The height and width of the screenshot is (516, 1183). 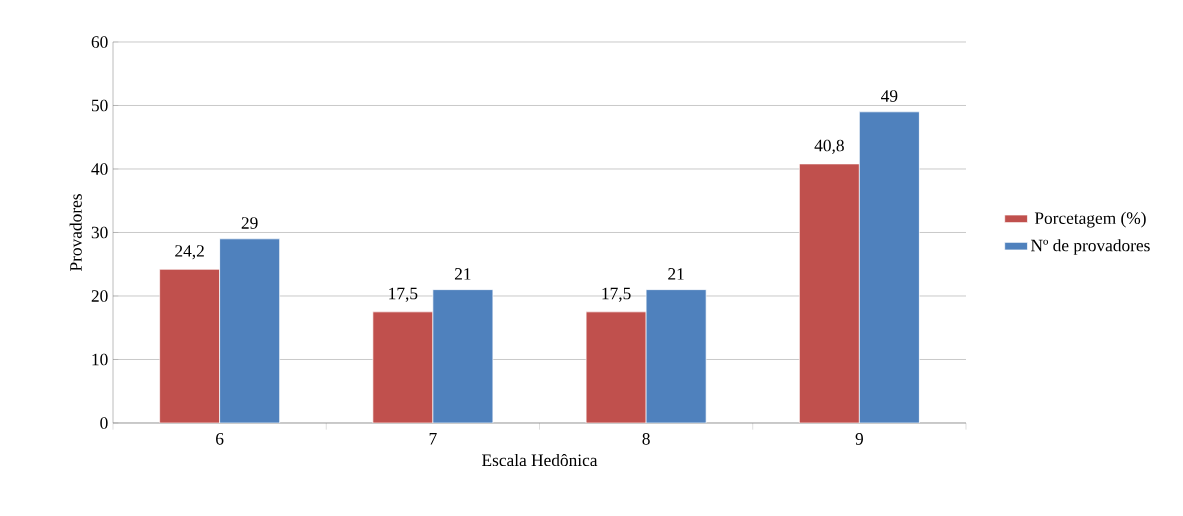 What do you see at coordinates (99, 169) in the screenshot?
I see `y-tick-label: 40` at bounding box center [99, 169].